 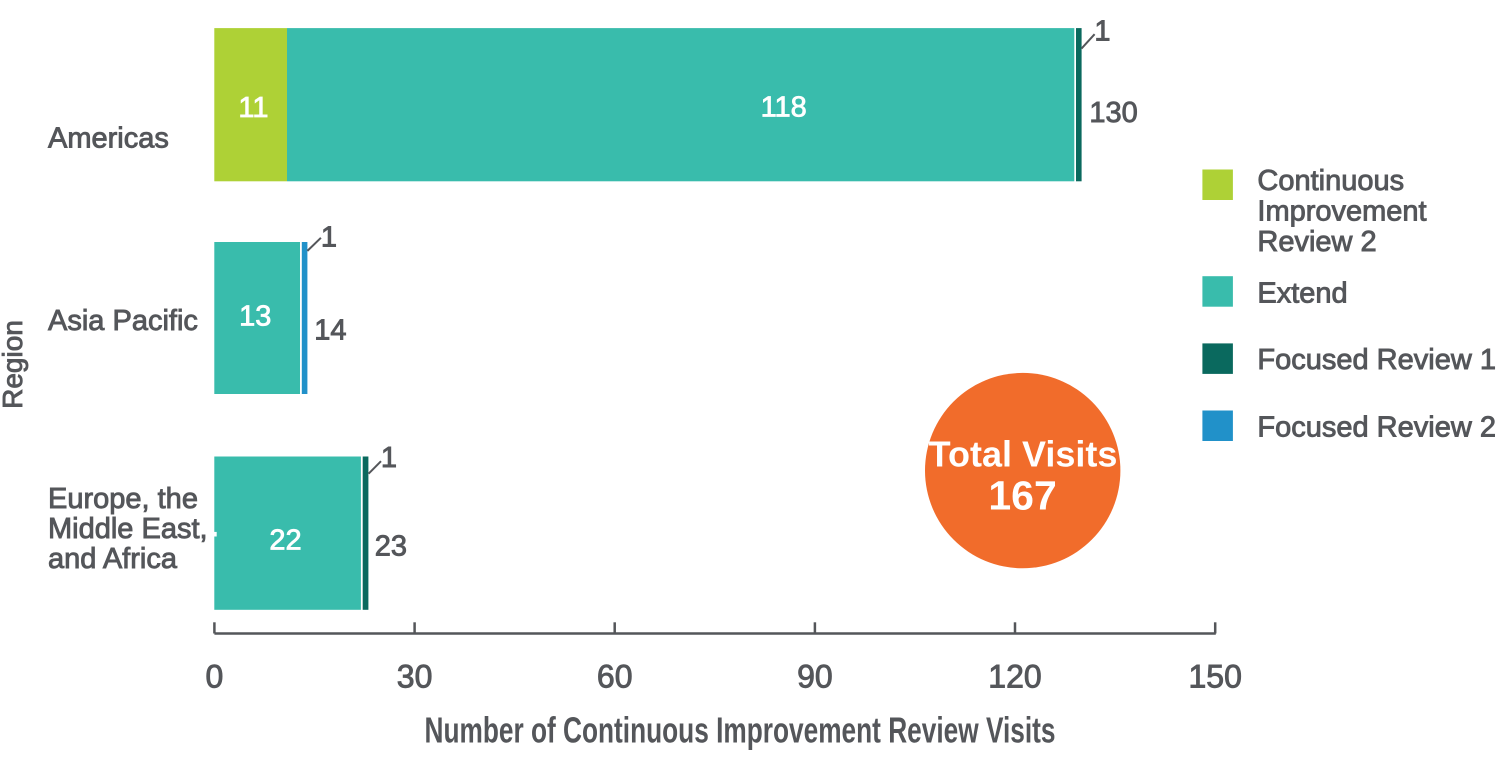 What do you see at coordinates (784, 108) in the screenshot?
I see `svg-text: 118` at bounding box center [784, 108].